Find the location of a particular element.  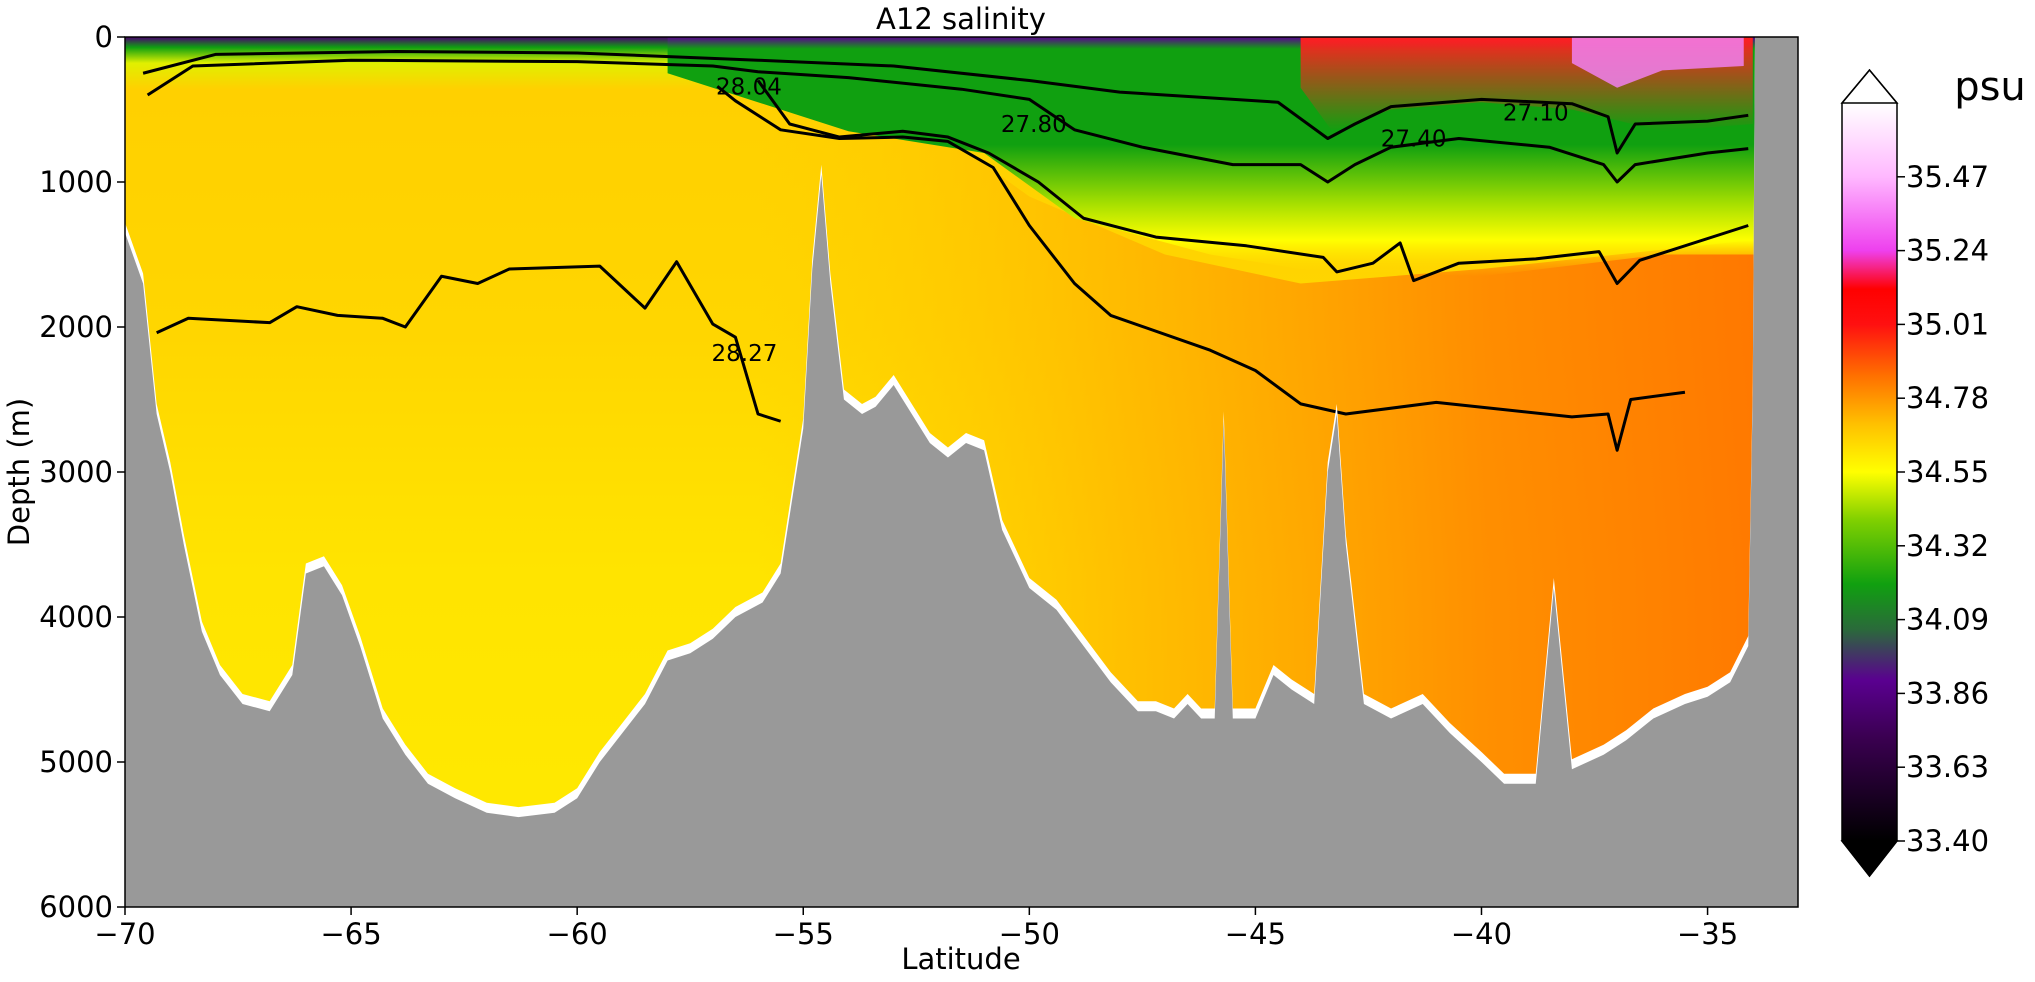

x-tick-label: −60 is located at coordinates (577, 934).